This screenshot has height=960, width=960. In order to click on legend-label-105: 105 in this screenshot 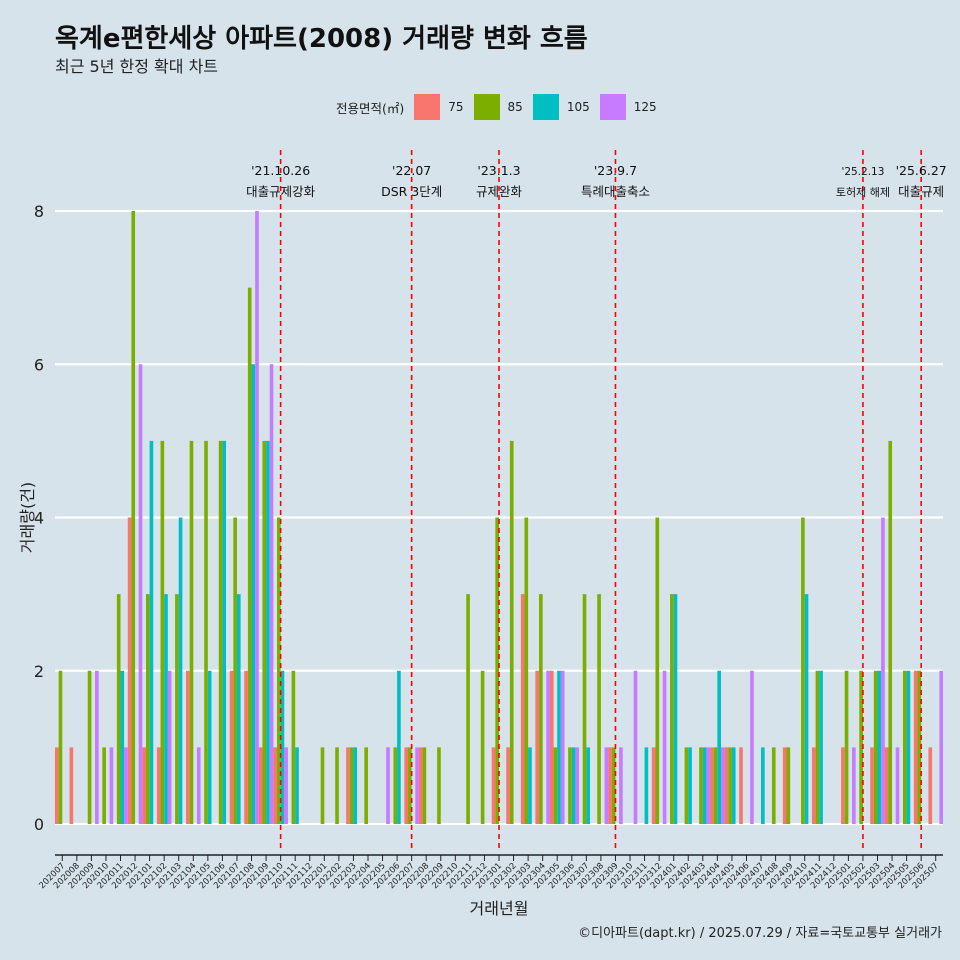, I will do `click(578, 107)`.